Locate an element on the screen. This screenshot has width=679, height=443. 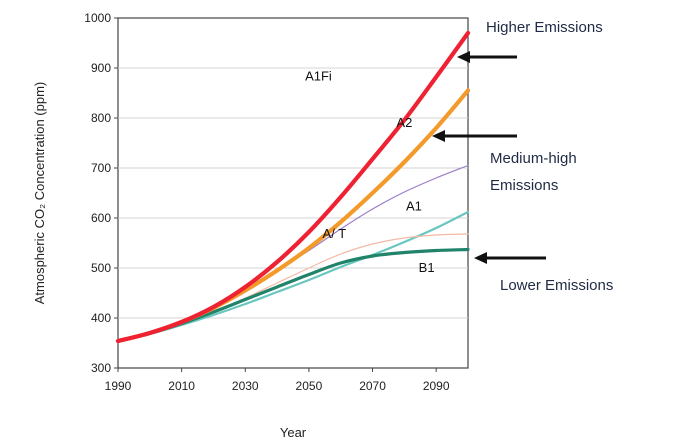
y-tick-label: 900 is located at coordinates (101, 68).